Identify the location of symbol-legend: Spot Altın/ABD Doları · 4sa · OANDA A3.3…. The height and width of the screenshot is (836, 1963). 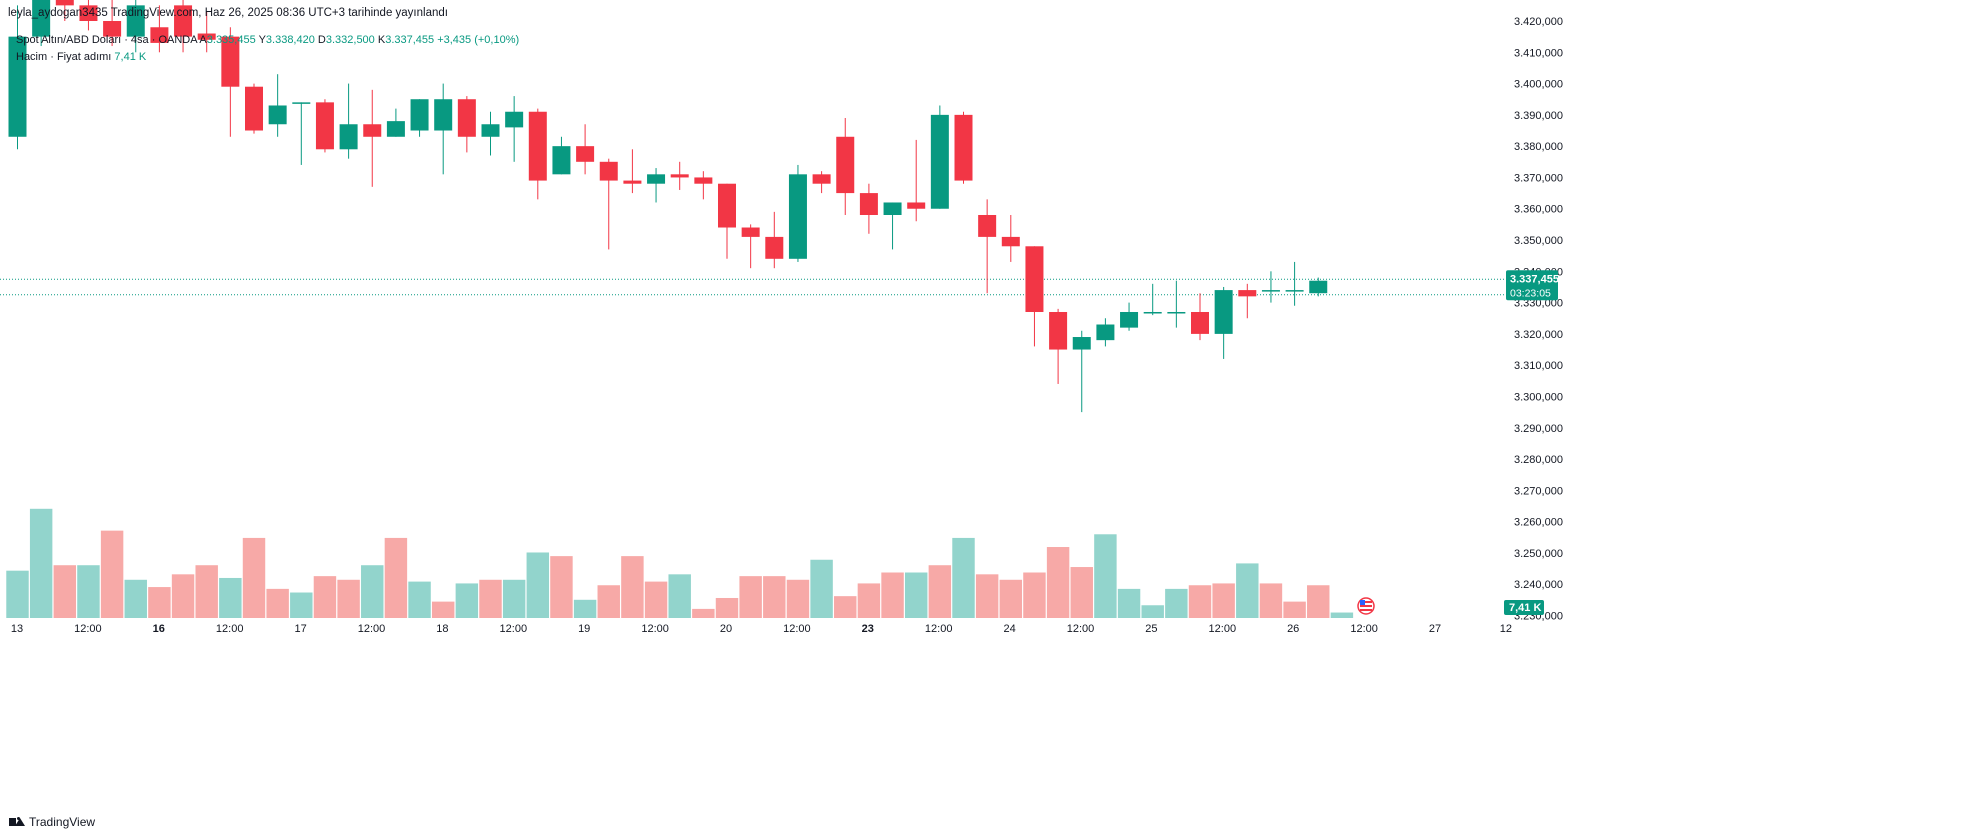
(267, 40).